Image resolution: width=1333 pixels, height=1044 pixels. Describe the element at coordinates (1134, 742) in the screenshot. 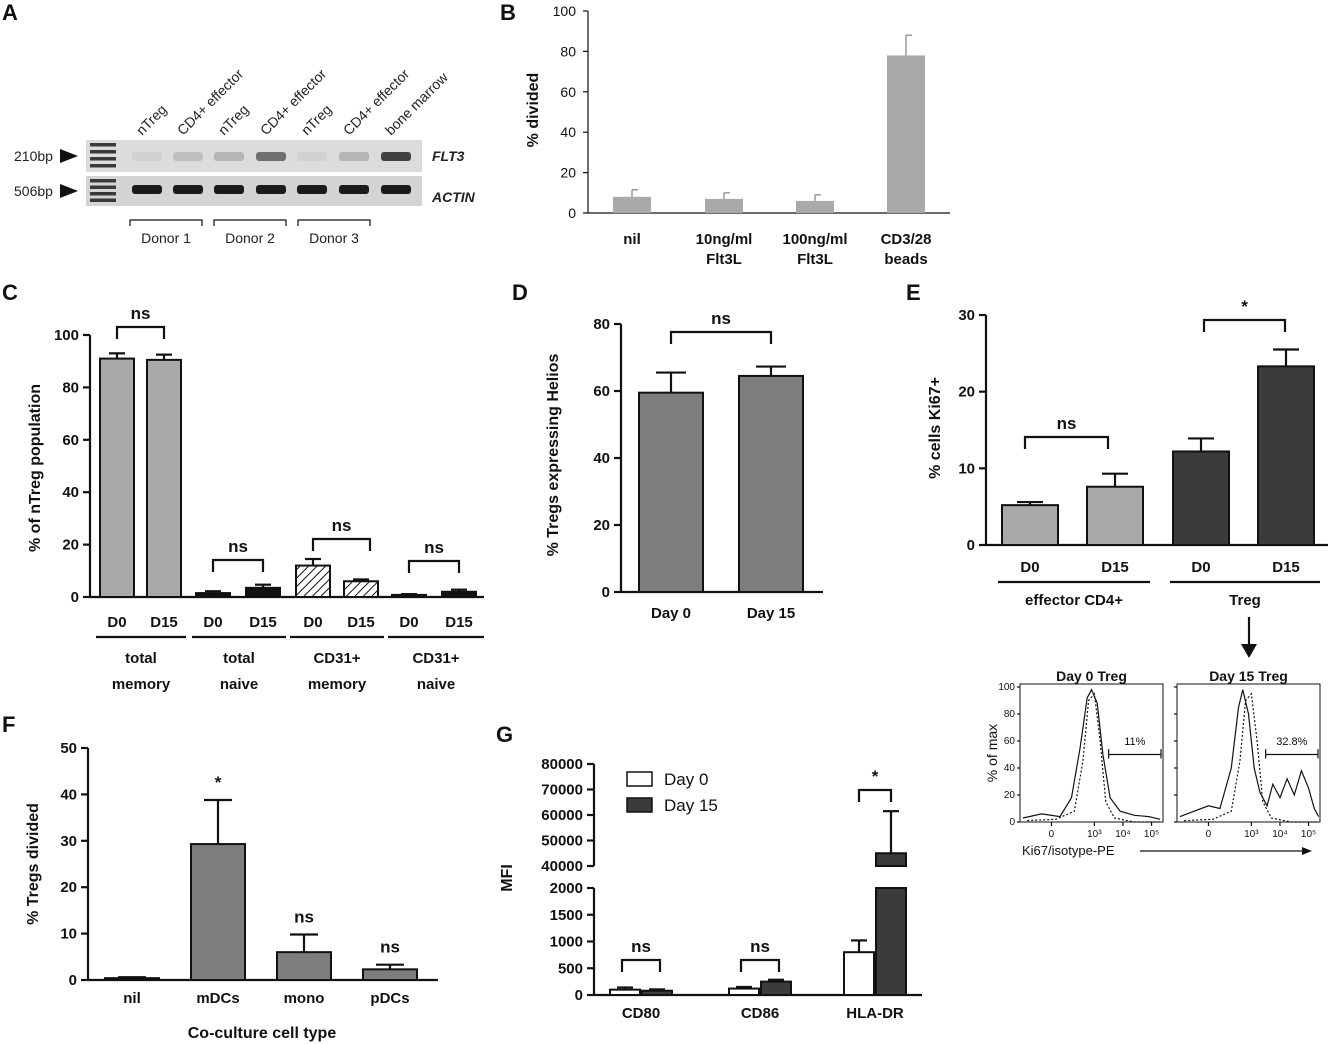

I see `gate-label: 11%` at that location.